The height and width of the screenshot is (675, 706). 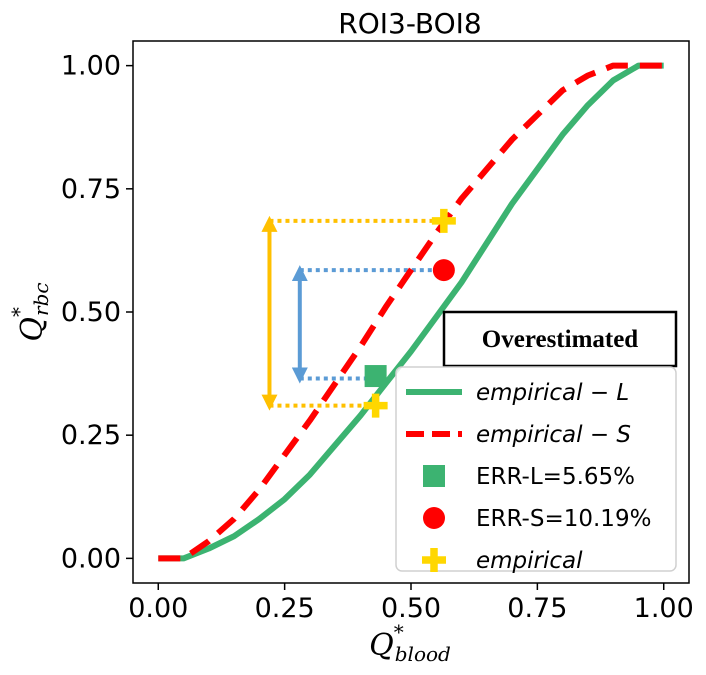 I want to click on legend-label: ERR-S=10.19%, so click(x=563, y=519).